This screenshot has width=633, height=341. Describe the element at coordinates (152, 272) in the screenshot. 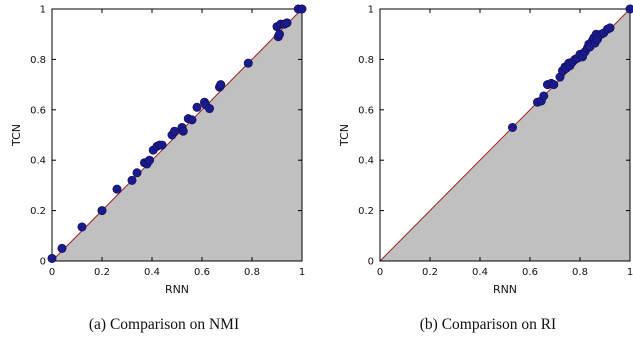

I see `x-tick-label-a: 0.4` at that location.